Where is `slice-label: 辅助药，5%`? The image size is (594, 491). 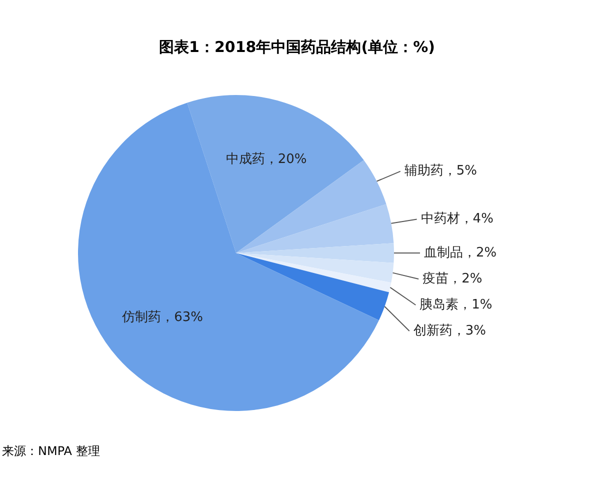
slice-label: 辅助药，5% is located at coordinates (441, 171).